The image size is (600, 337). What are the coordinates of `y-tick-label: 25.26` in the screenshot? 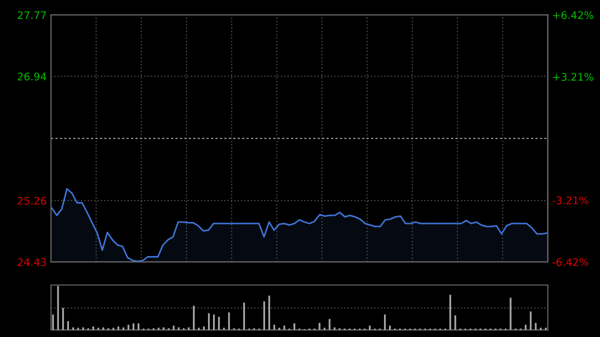 It's located at (32, 200).